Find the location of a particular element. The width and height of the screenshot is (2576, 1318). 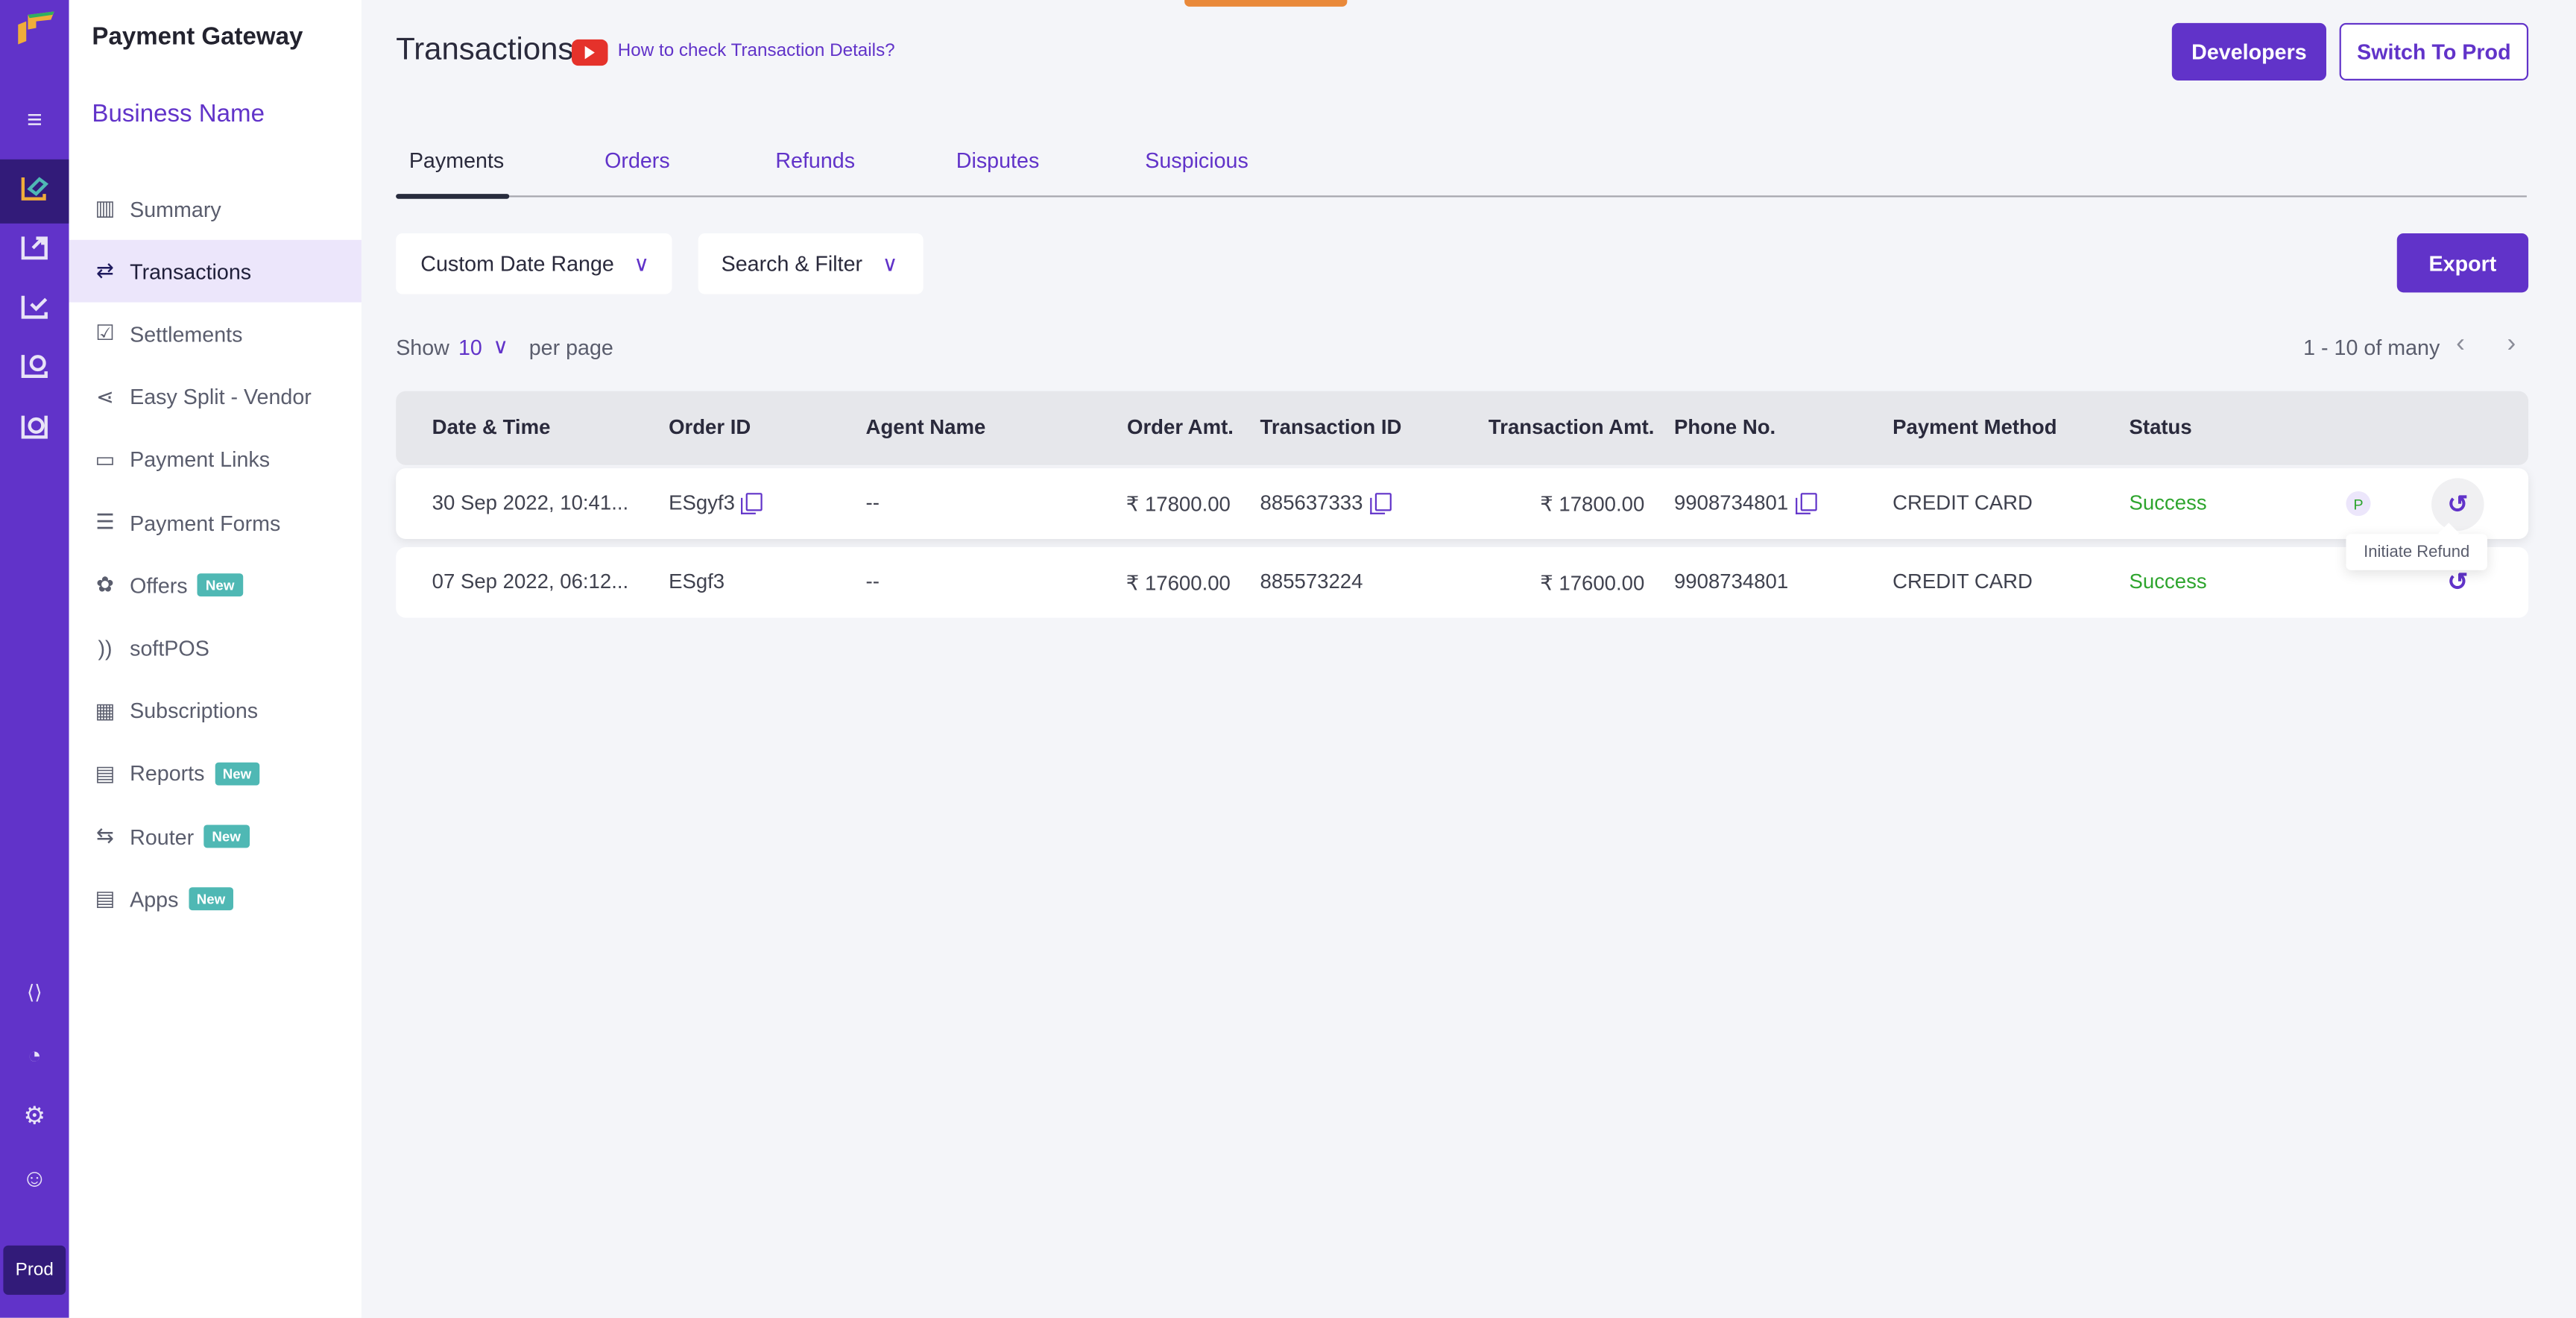

sidebar-item-label: Easy Split - Vendor is located at coordinates (221, 397).